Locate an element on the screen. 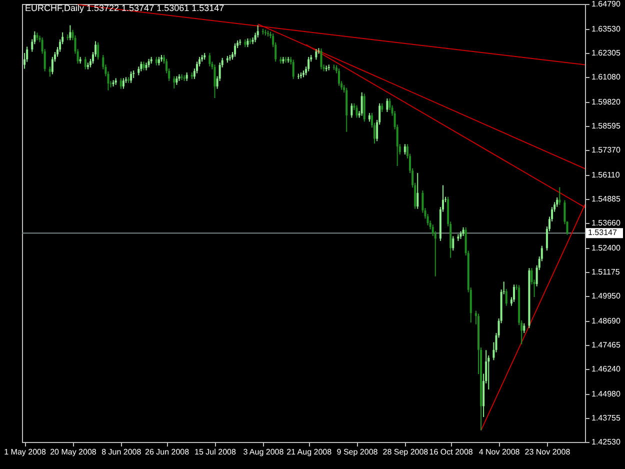  x-tick-label: 20 May 2008 is located at coordinates (73, 452).